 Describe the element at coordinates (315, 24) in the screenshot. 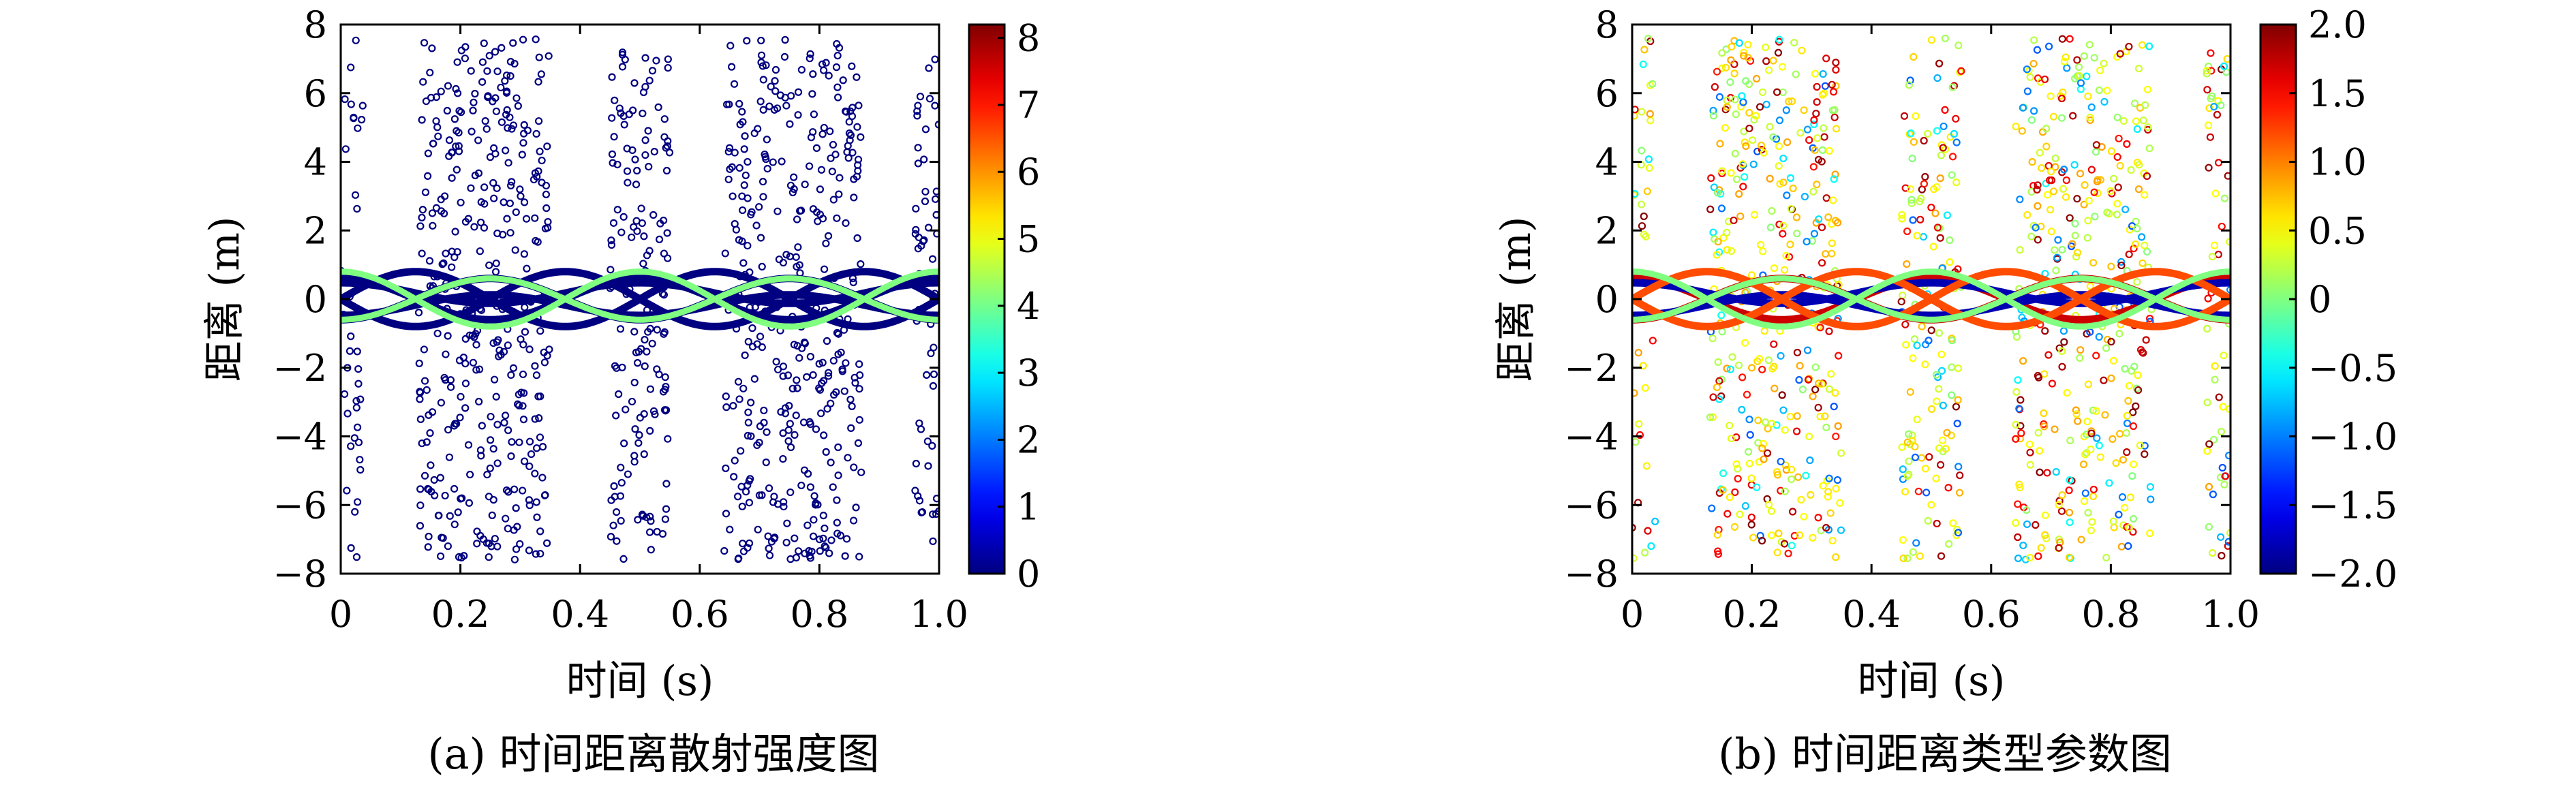

I see `y-tick-label: 8` at that location.